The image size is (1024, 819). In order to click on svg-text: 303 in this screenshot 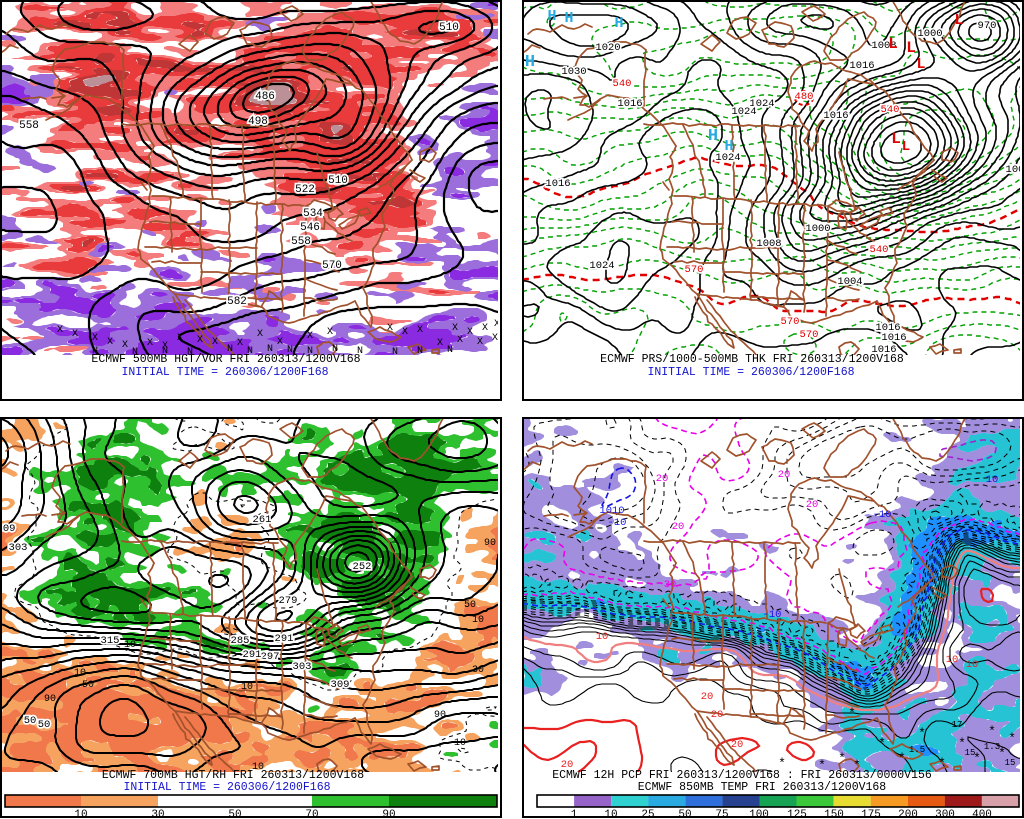, I will do `click(18, 548)`.